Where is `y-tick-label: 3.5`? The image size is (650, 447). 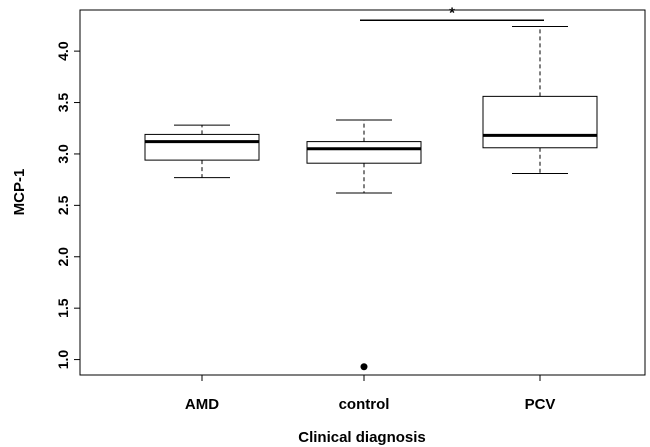
y-tick-label: 3.5 is located at coordinates (63, 103).